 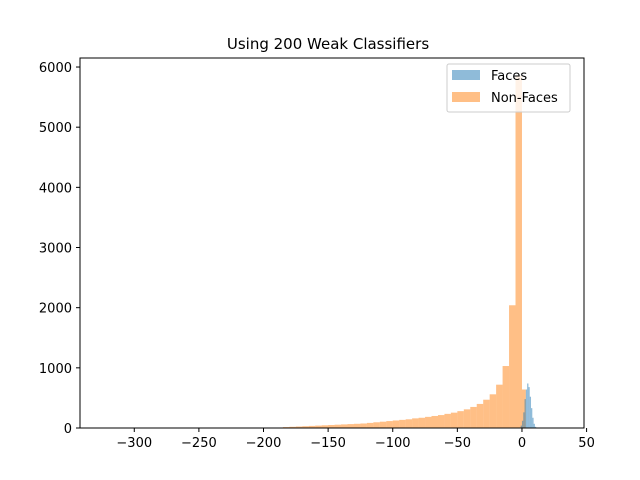 I want to click on x-tick-label: −100, so click(x=393, y=443).